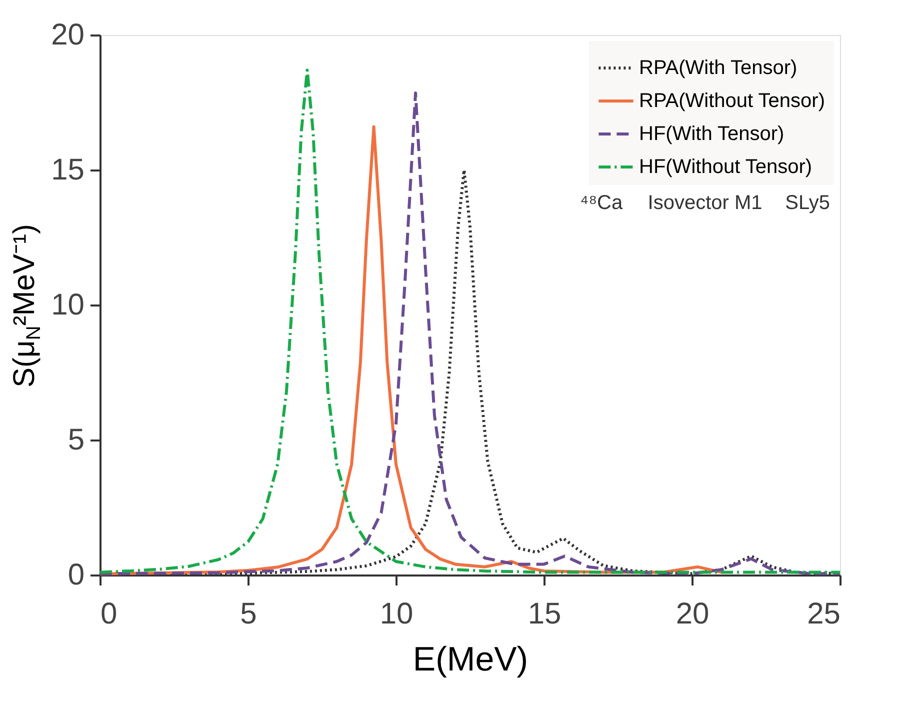 This screenshot has width=923, height=712. Describe the element at coordinates (109, 614) in the screenshot. I see `x-tick-label: 0` at that location.